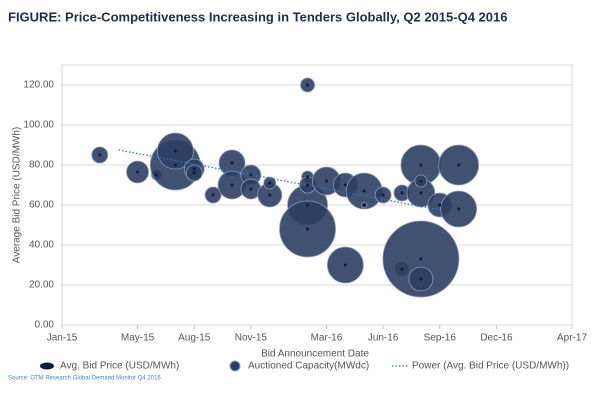 The height and width of the screenshot is (400, 597). What do you see at coordinates (45, 325) in the screenshot?
I see `y-tick-label: 0.00` at bounding box center [45, 325].